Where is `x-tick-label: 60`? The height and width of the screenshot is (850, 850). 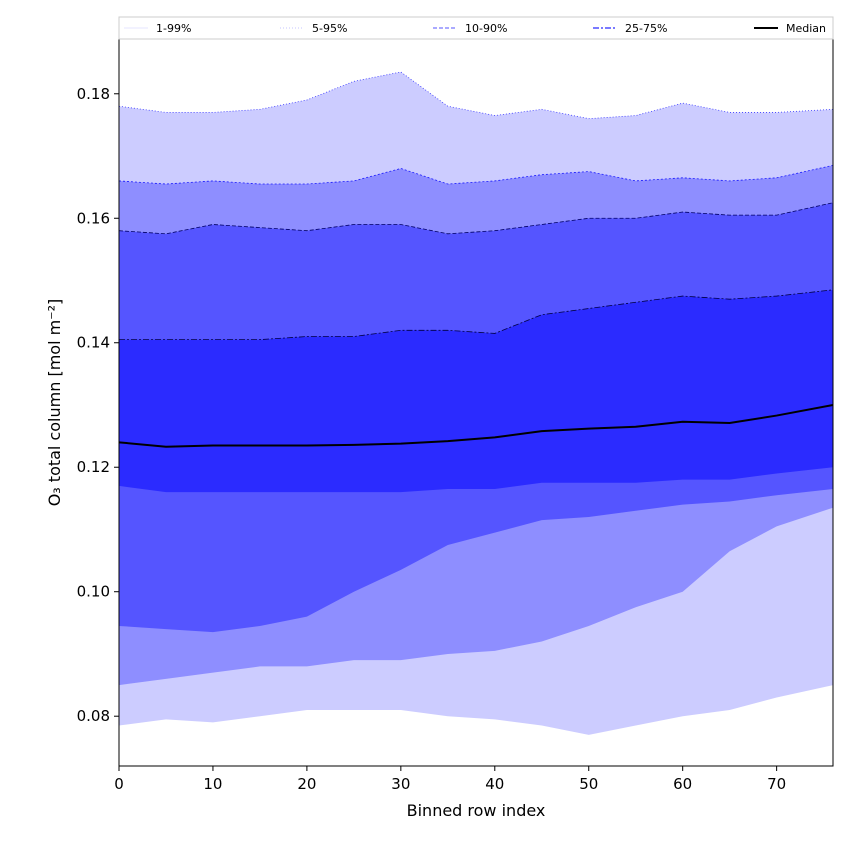 x-tick-label: 60 is located at coordinates (682, 784).